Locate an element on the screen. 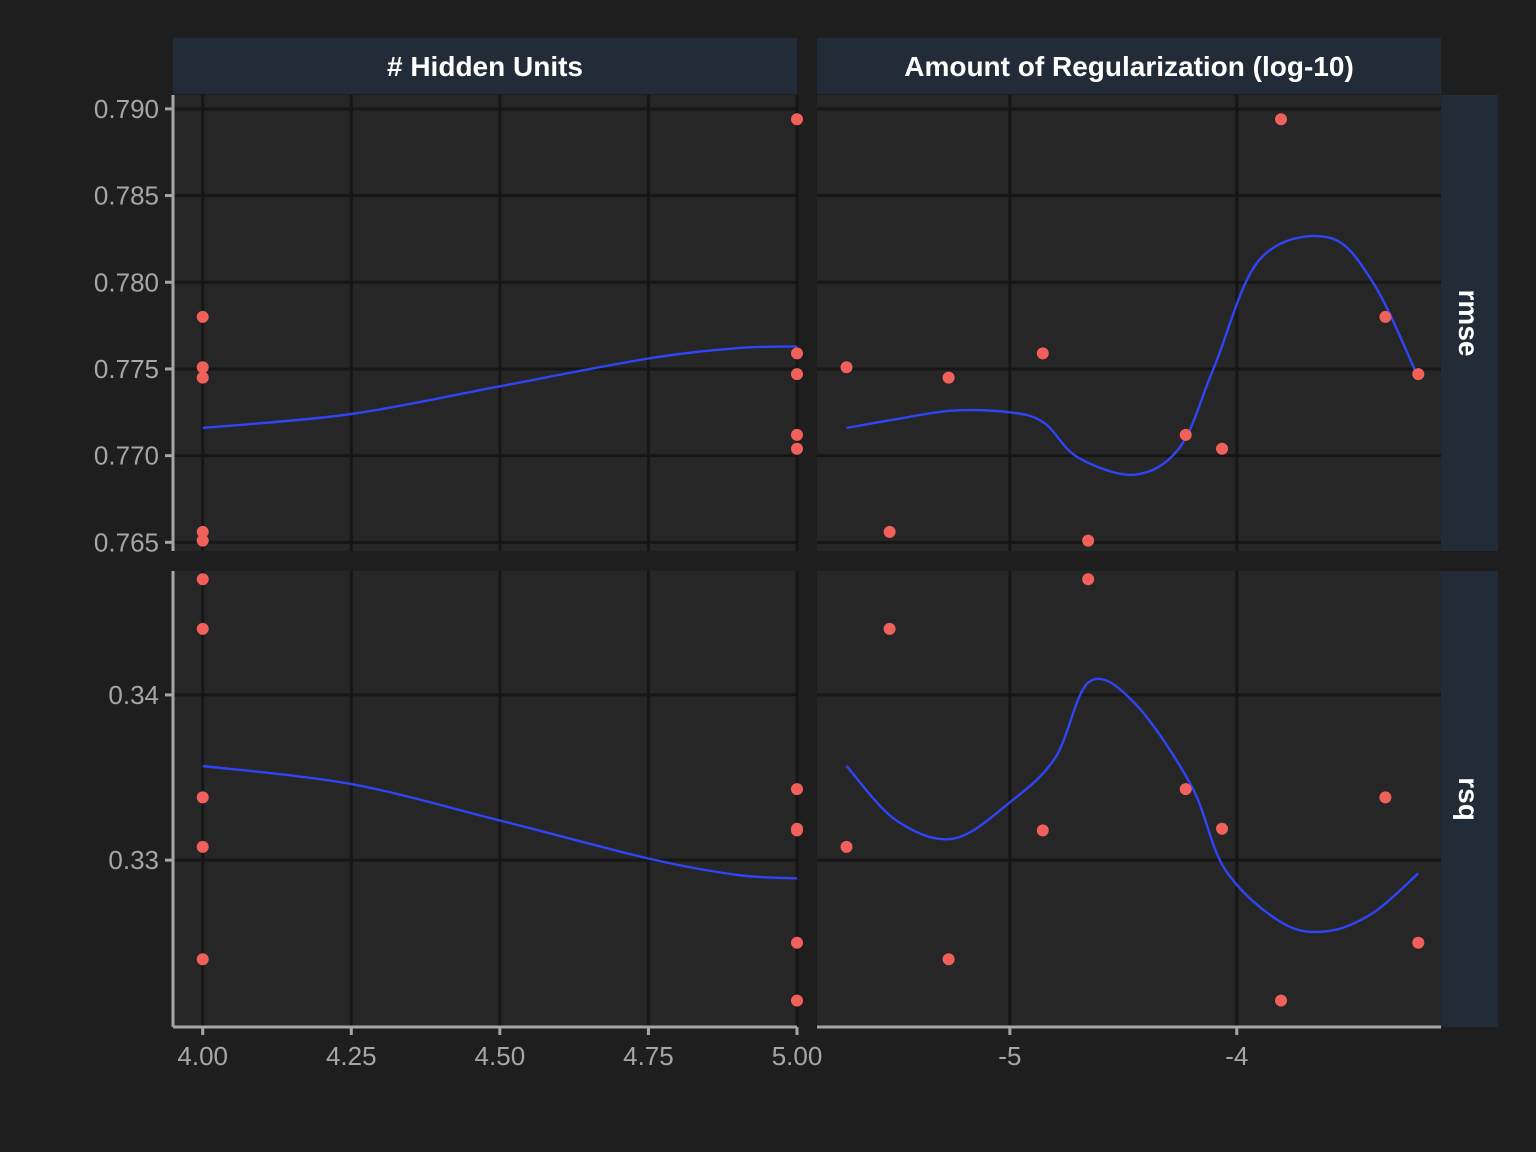 The width and height of the screenshot is (1536, 1152). y-tick-label: 0.770 is located at coordinates (126, 456).